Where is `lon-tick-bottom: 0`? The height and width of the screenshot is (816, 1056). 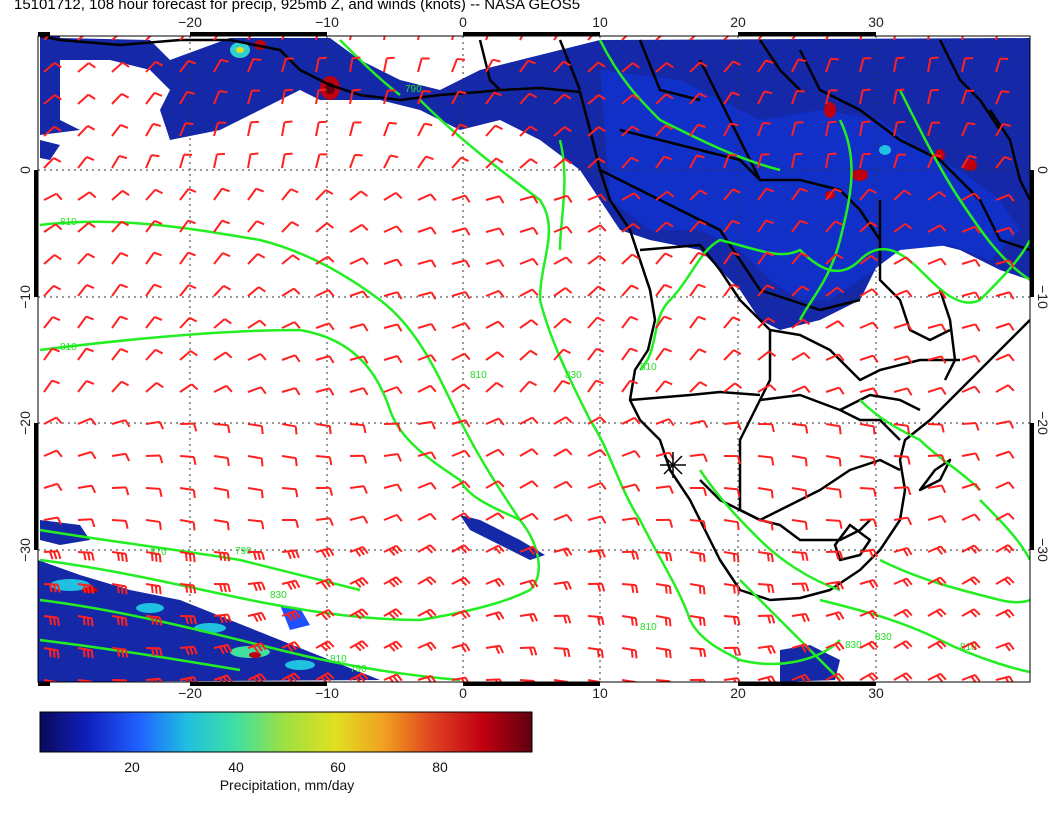
lon-tick-bottom: 0 is located at coordinates (463, 693).